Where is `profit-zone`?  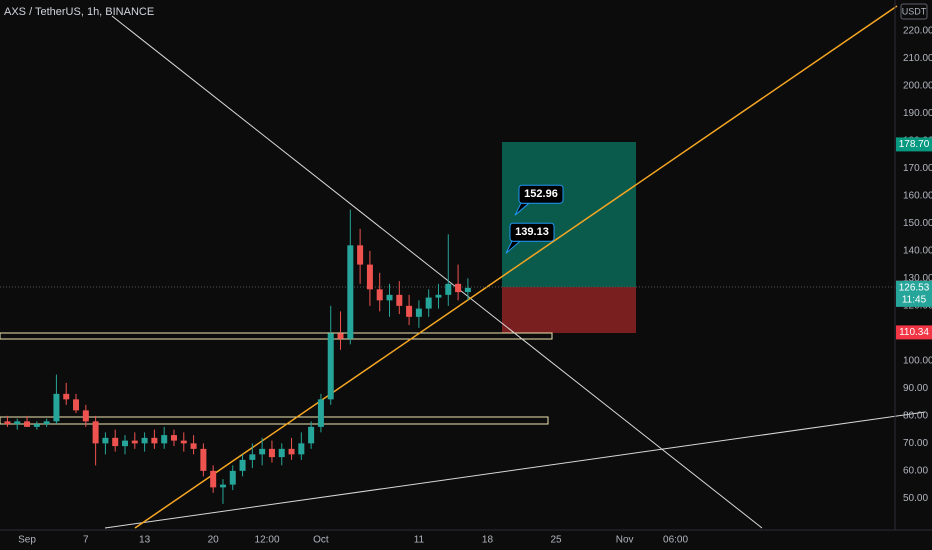 profit-zone is located at coordinates (569, 214).